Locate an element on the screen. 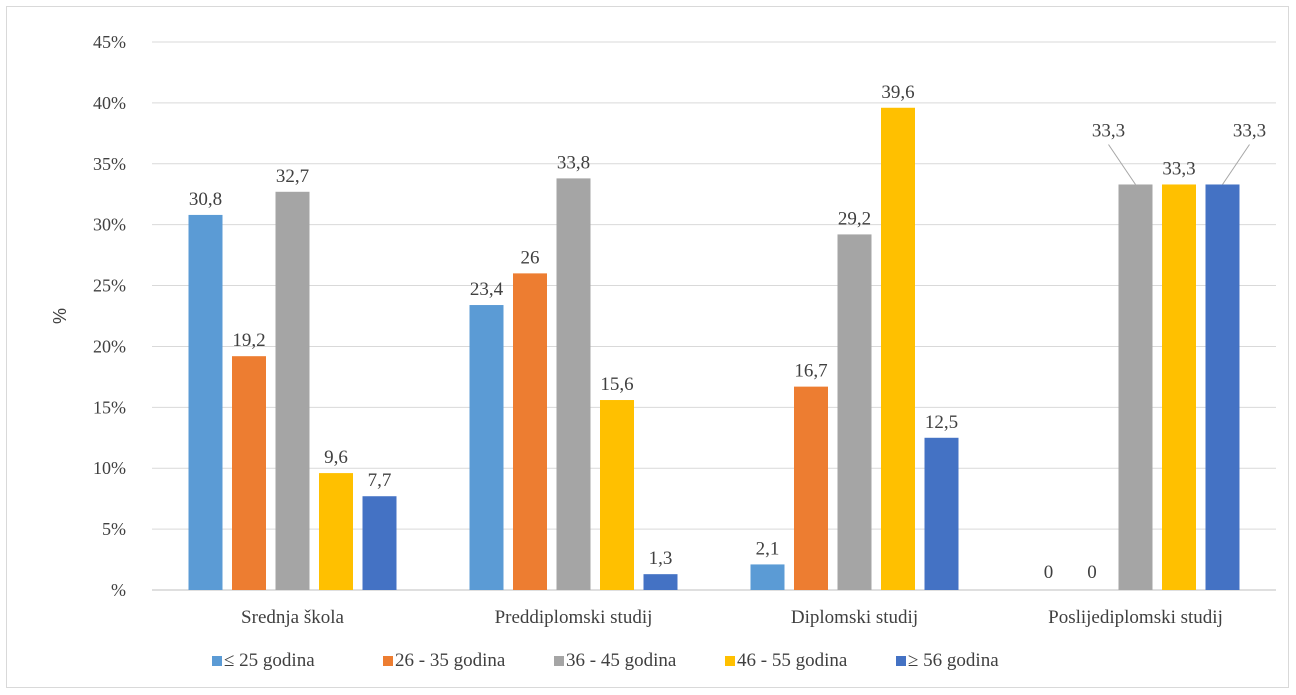  data-label: 29,2 is located at coordinates (854, 218).